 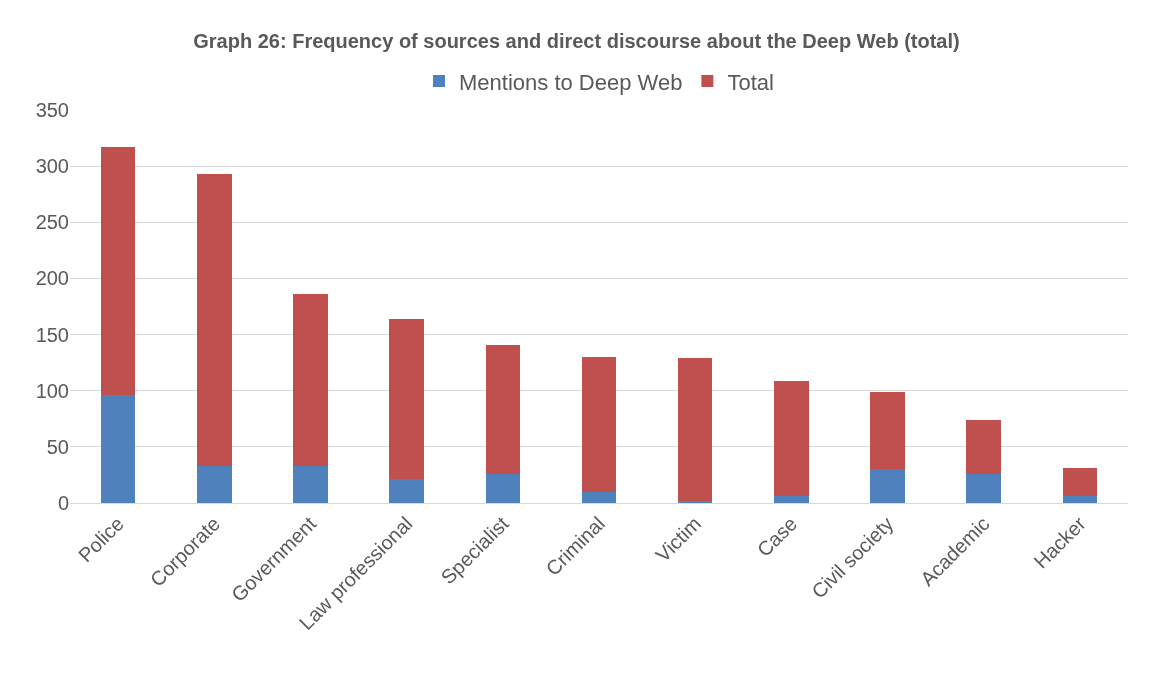 What do you see at coordinates (52, 278) in the screenshot?
I see `y-tick-label: 200` at bounding box center [52, 278].